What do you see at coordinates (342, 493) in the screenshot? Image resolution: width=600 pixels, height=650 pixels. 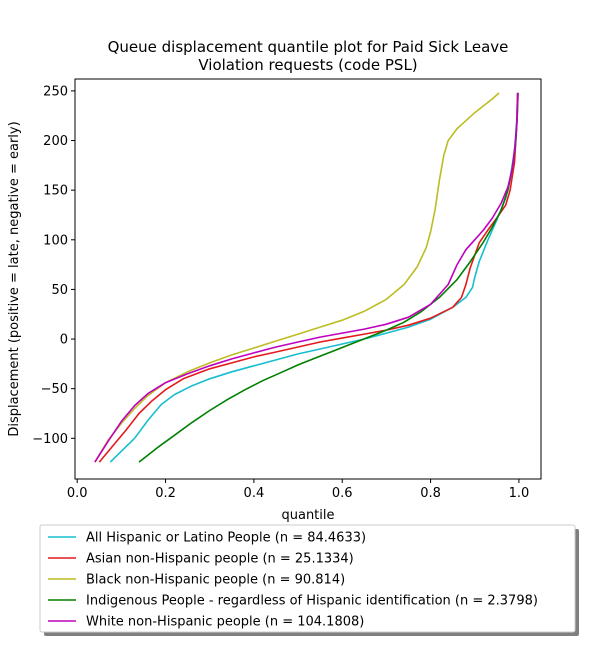 I see `x-tick-label-3: 0.6` at bounding box center [342, 493].